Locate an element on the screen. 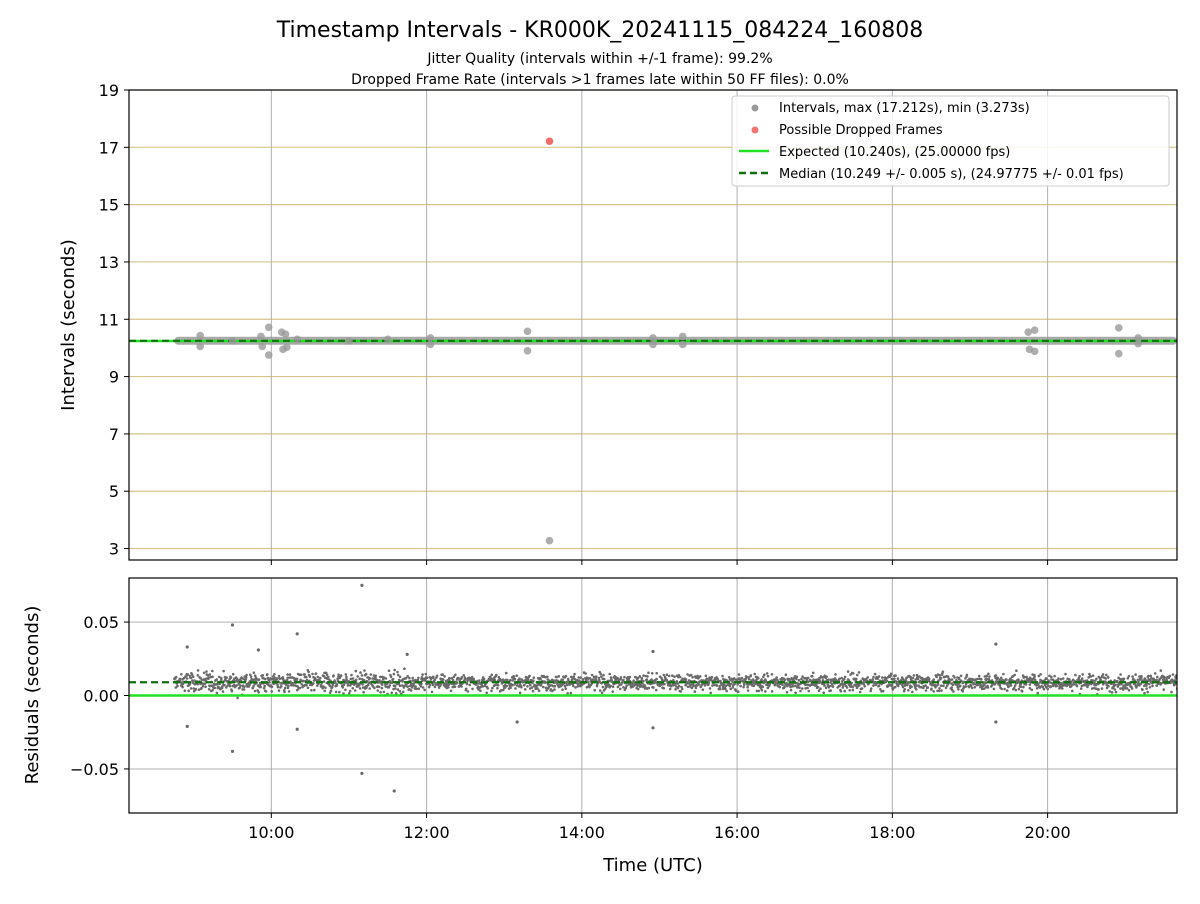 Image resolution: width=1200 pixels, height=904 pixels. residual-points is located at coordinates (675, 683).